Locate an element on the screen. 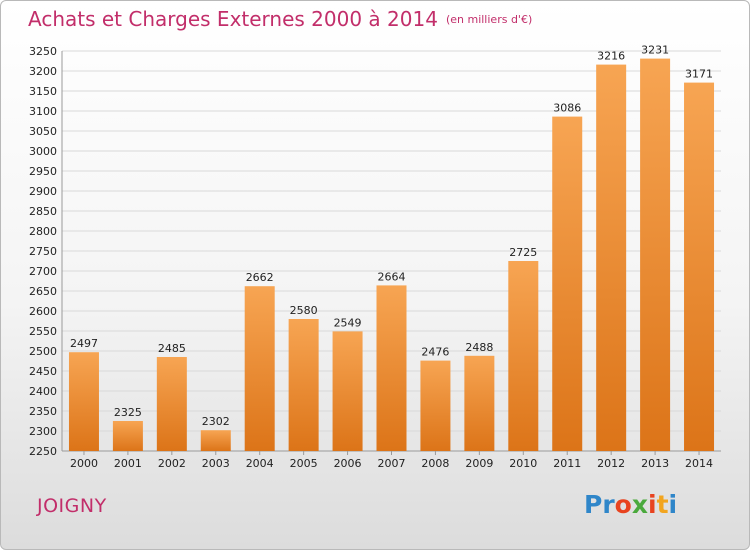 The height and width of the screenshot is (550, 750). x-tick-label-2006: 2006 is located at coordinates (348, 463).